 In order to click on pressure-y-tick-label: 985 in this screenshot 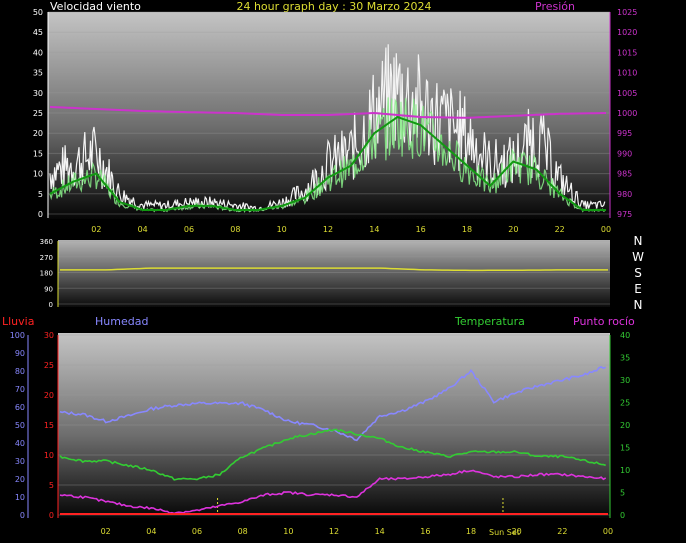, I will do `click(624, 174)`.